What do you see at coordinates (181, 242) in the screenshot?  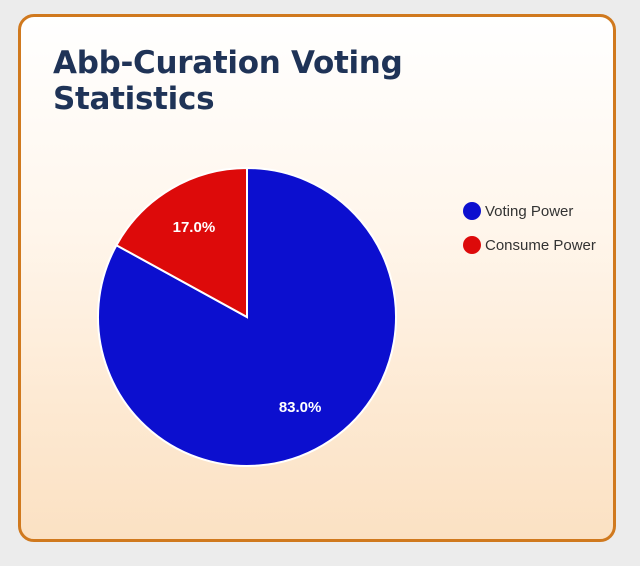 I see `pie-slice-consume-power` at bounding box center [181, 242].